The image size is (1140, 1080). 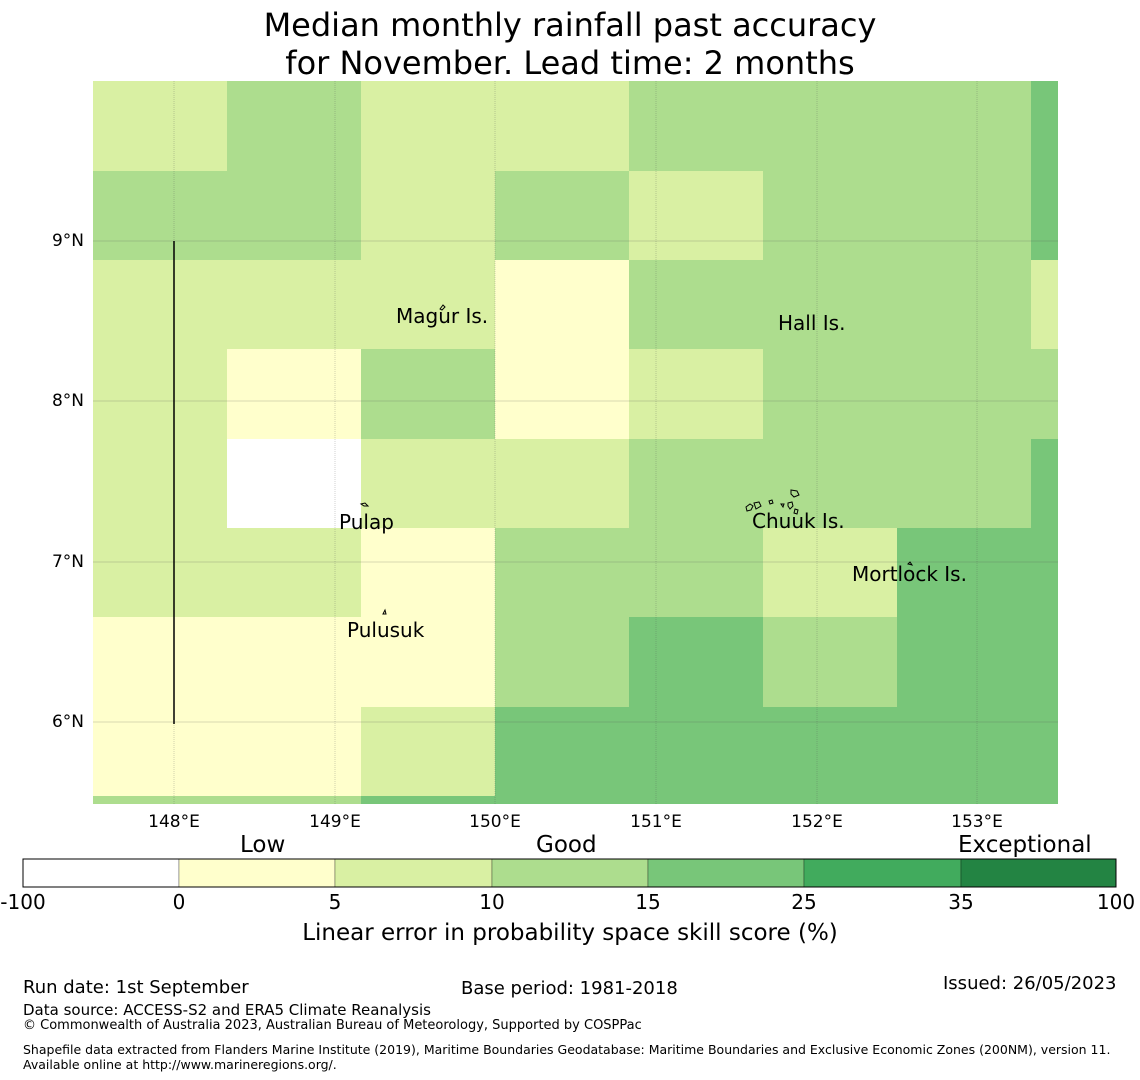 I want to click on colorbar-tick: 5, so click(x=335, y=902).